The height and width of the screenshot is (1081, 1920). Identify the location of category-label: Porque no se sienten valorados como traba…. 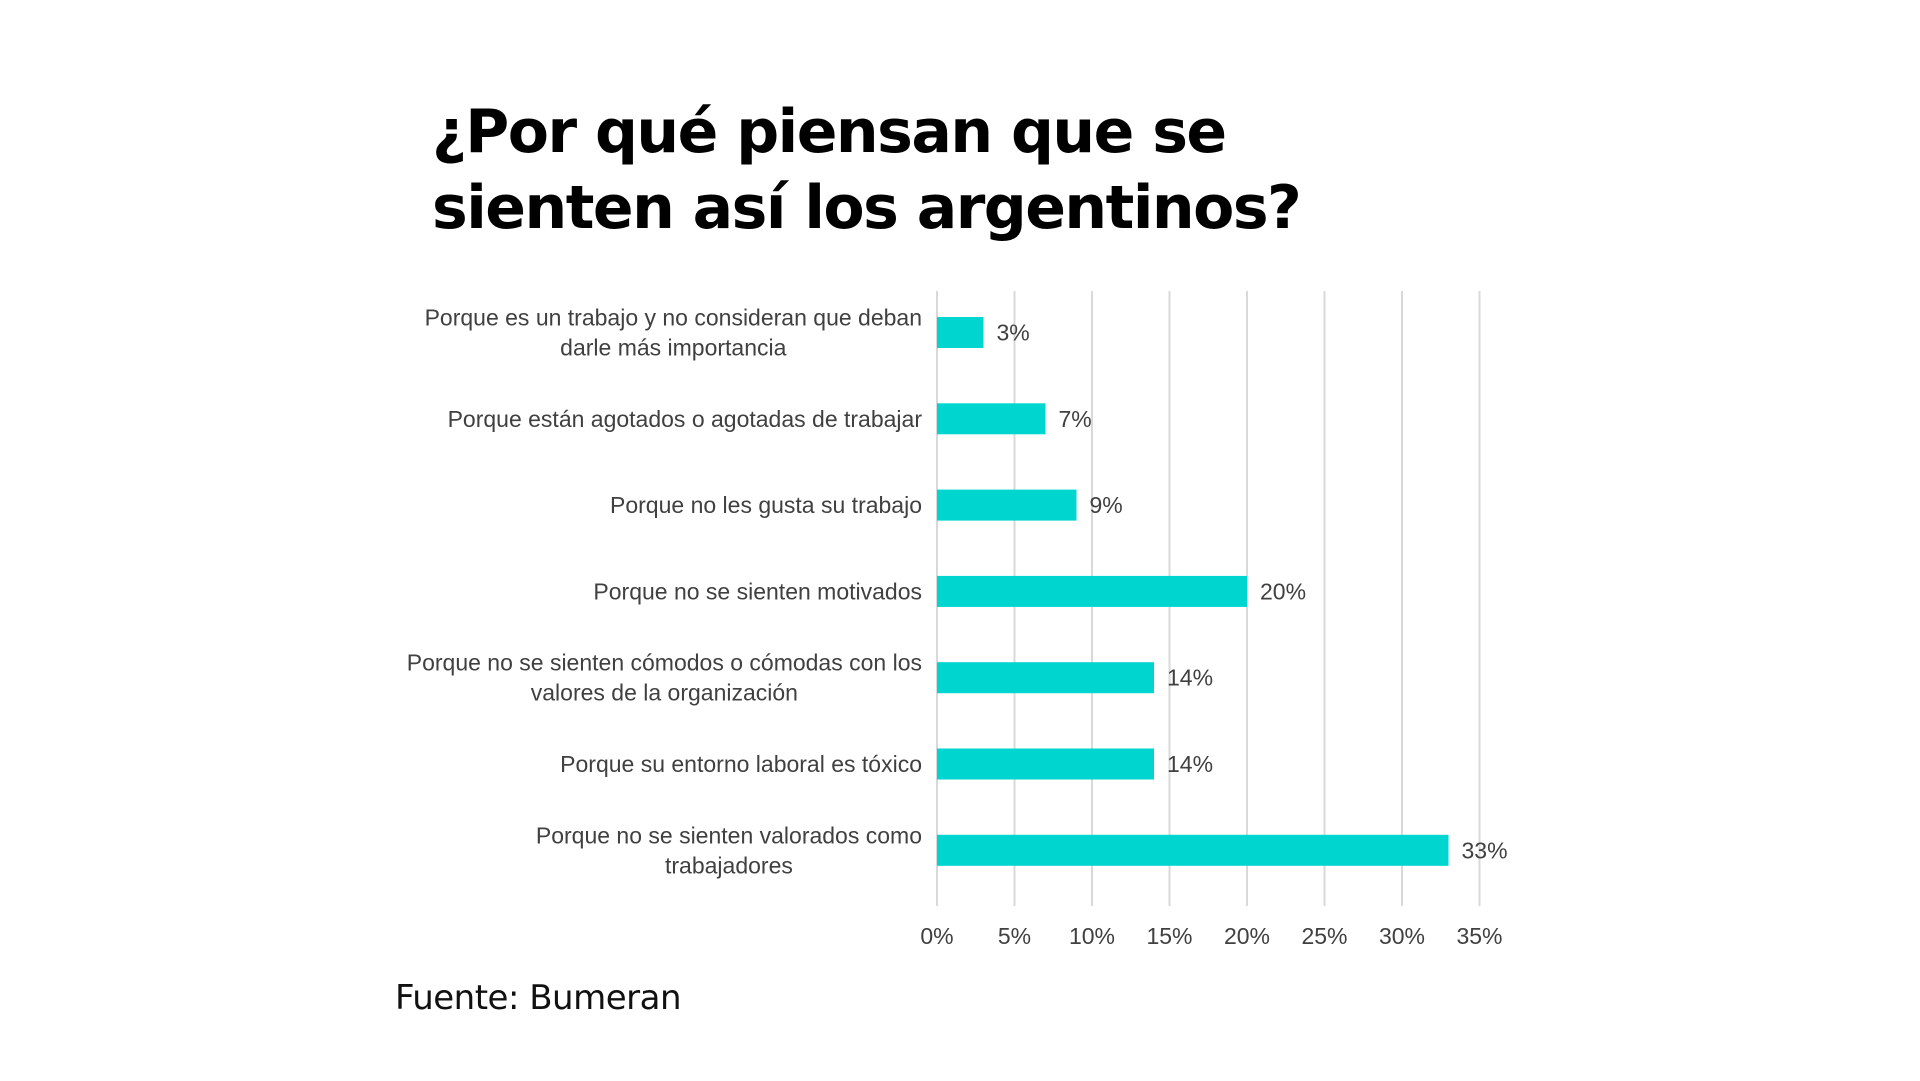
(729, 850).